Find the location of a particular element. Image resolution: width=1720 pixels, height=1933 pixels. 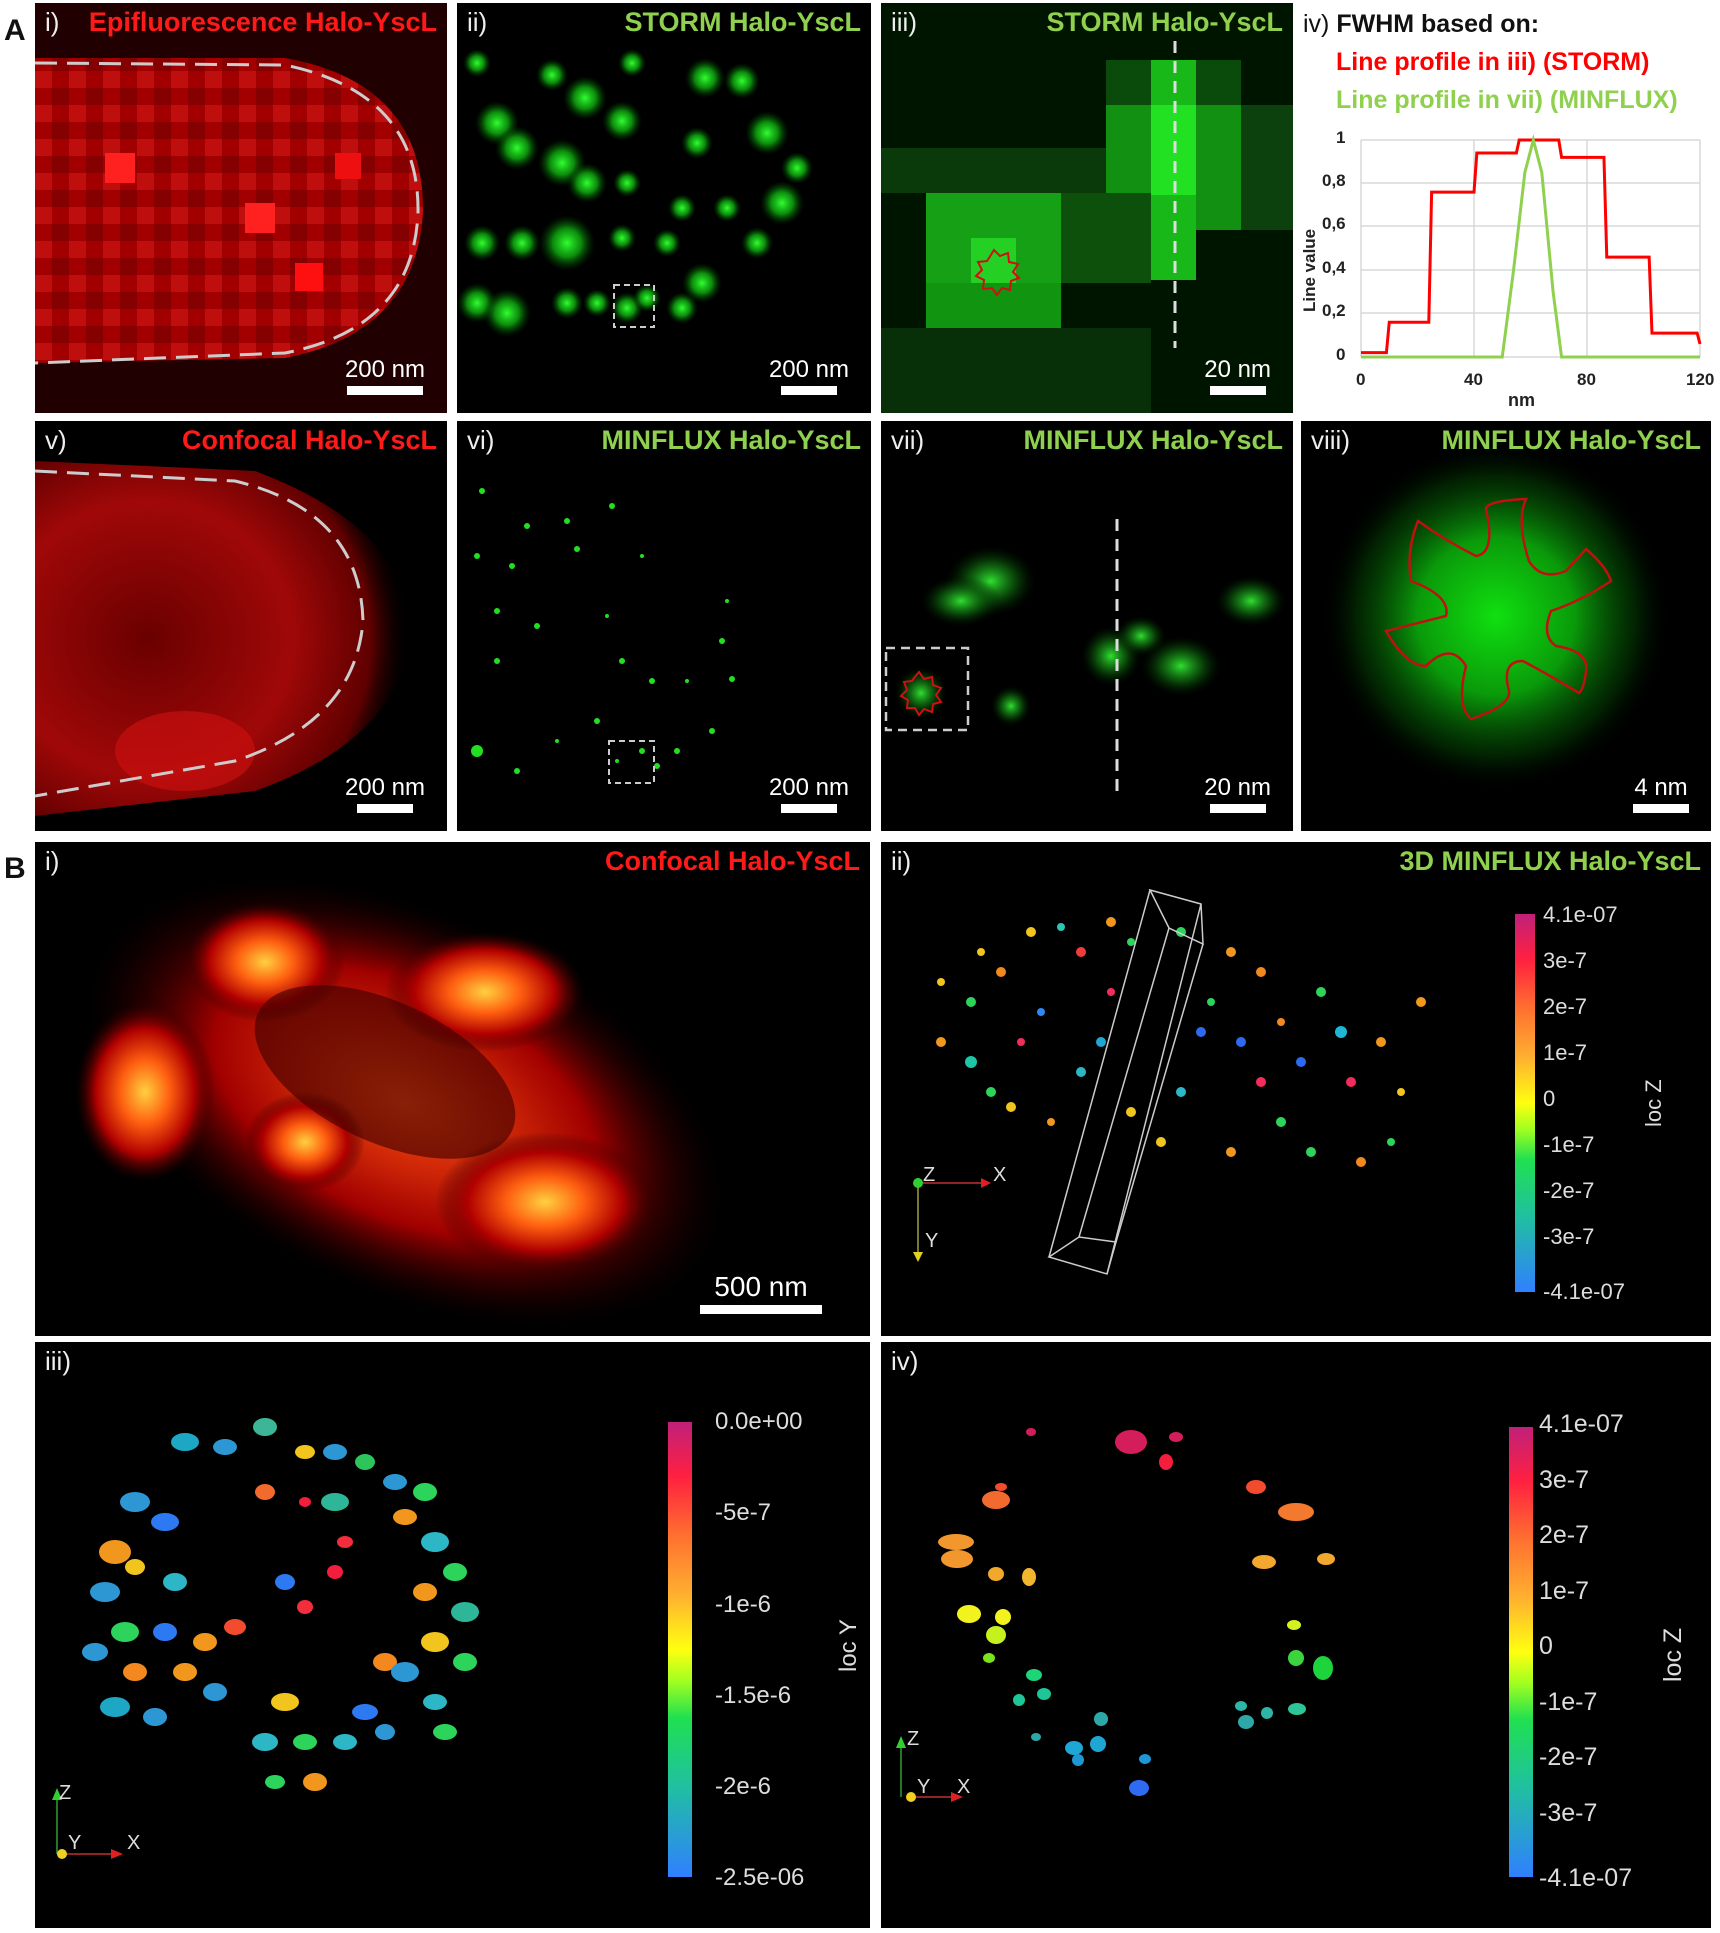

y-tick: 0,4 is located at coordinates (1334, 267).